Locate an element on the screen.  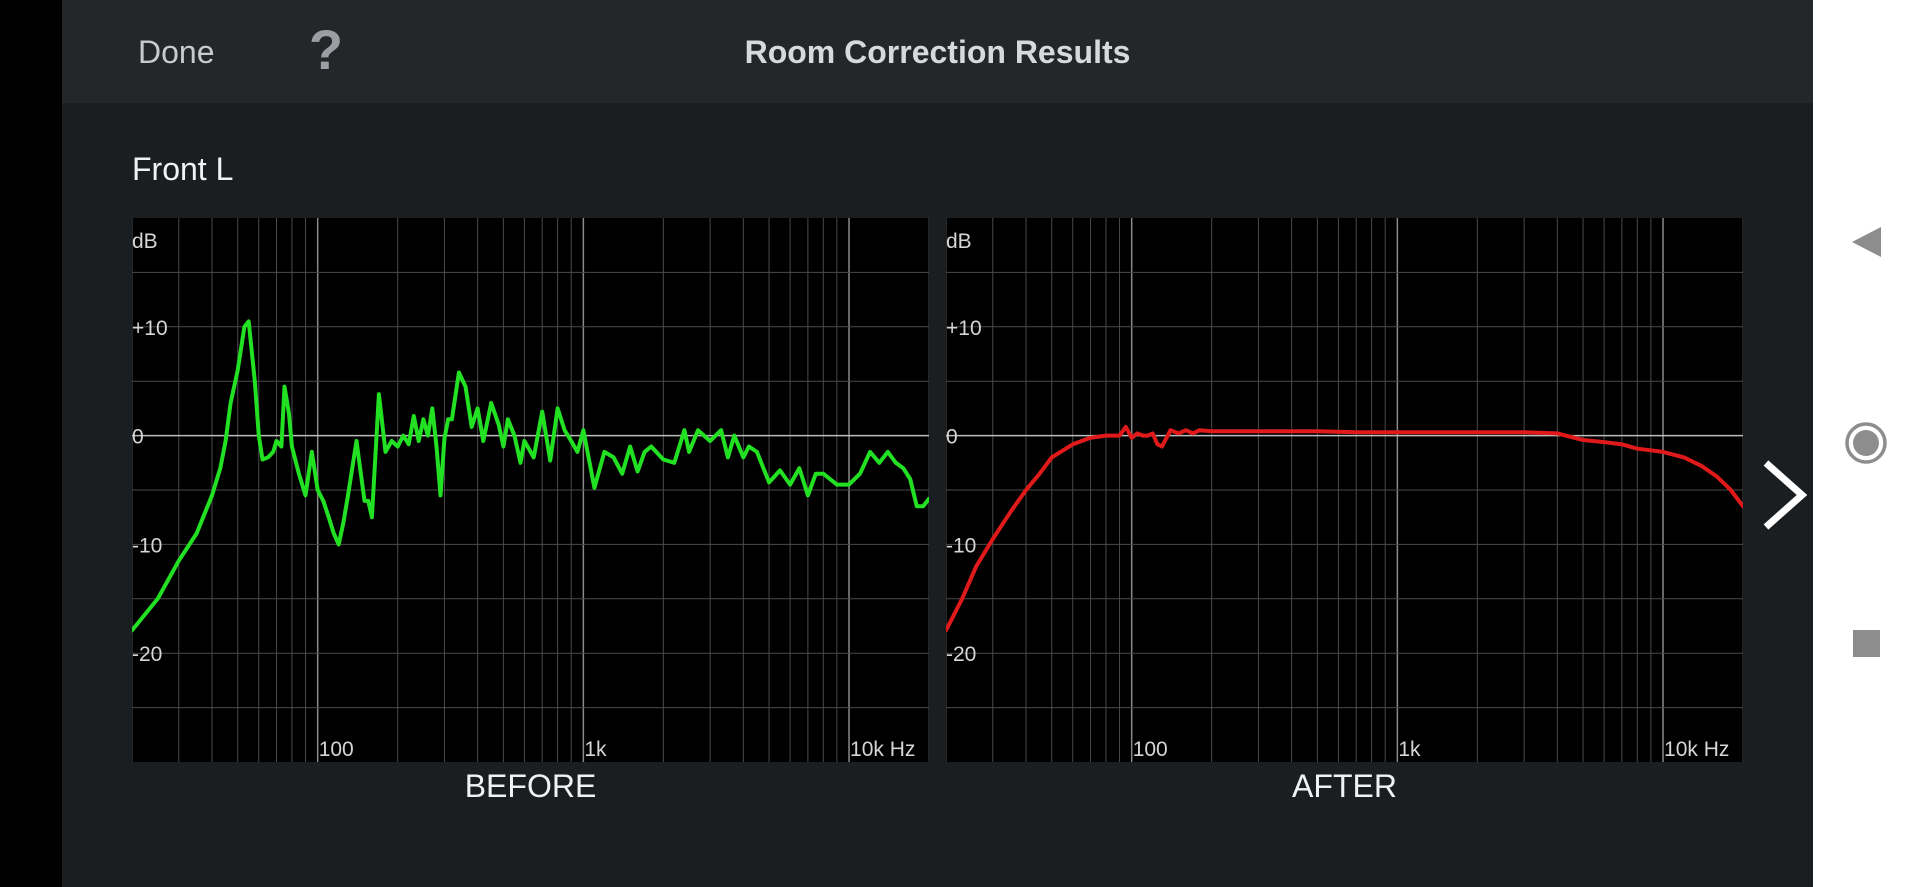
triangle-back-icon is located at coordinates (1866, 242).